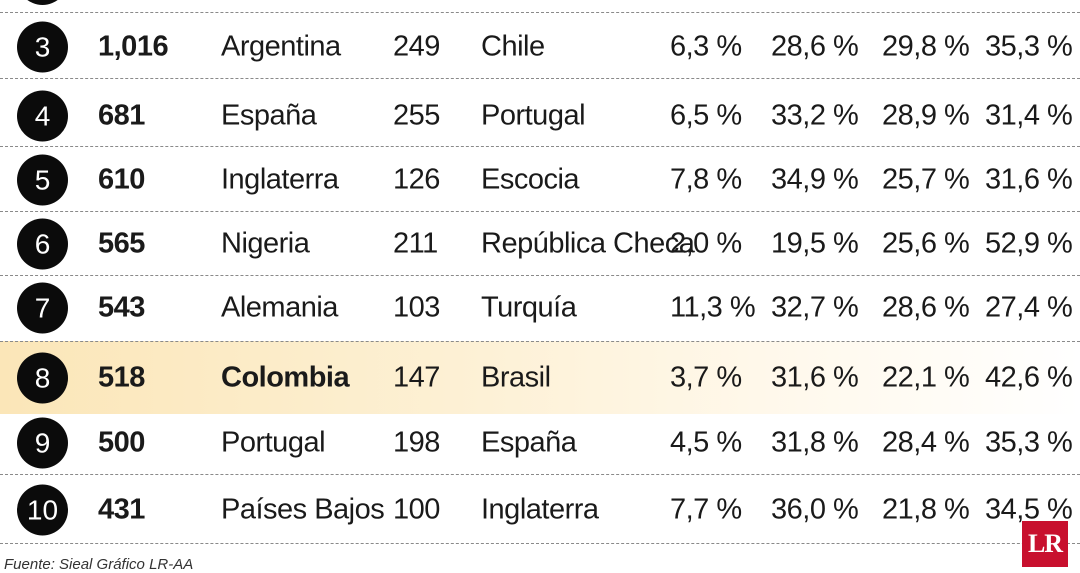 Image resolution: width=1080 pixels, height=573 pixels. What do you see at coordinates (121, 509) in the screenshot?
I see `count-cell: 431` at bounding box center [121, 509].